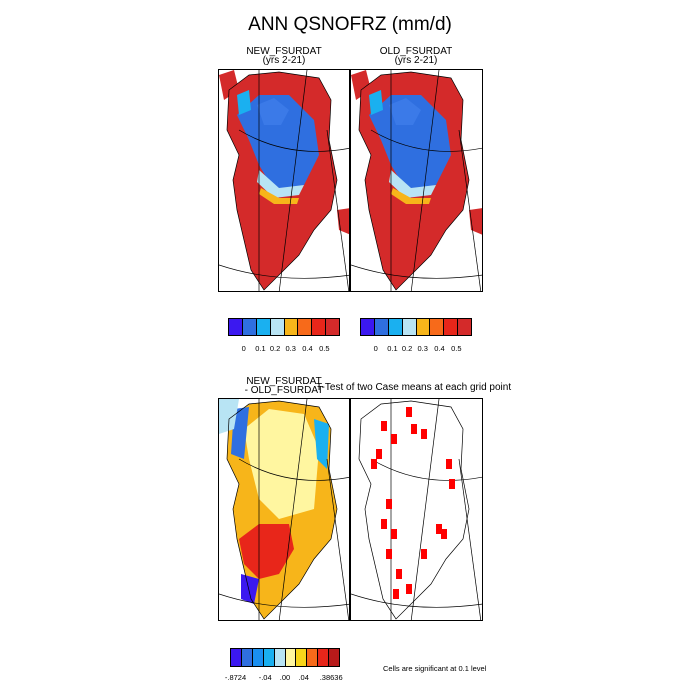 This screenshot has height=700, width=700. What do you see at coordinates (290, 348) in the screenshot?
I see `colorbar-top-1-tick-label: 0.3` at bounding box center [290, 348].